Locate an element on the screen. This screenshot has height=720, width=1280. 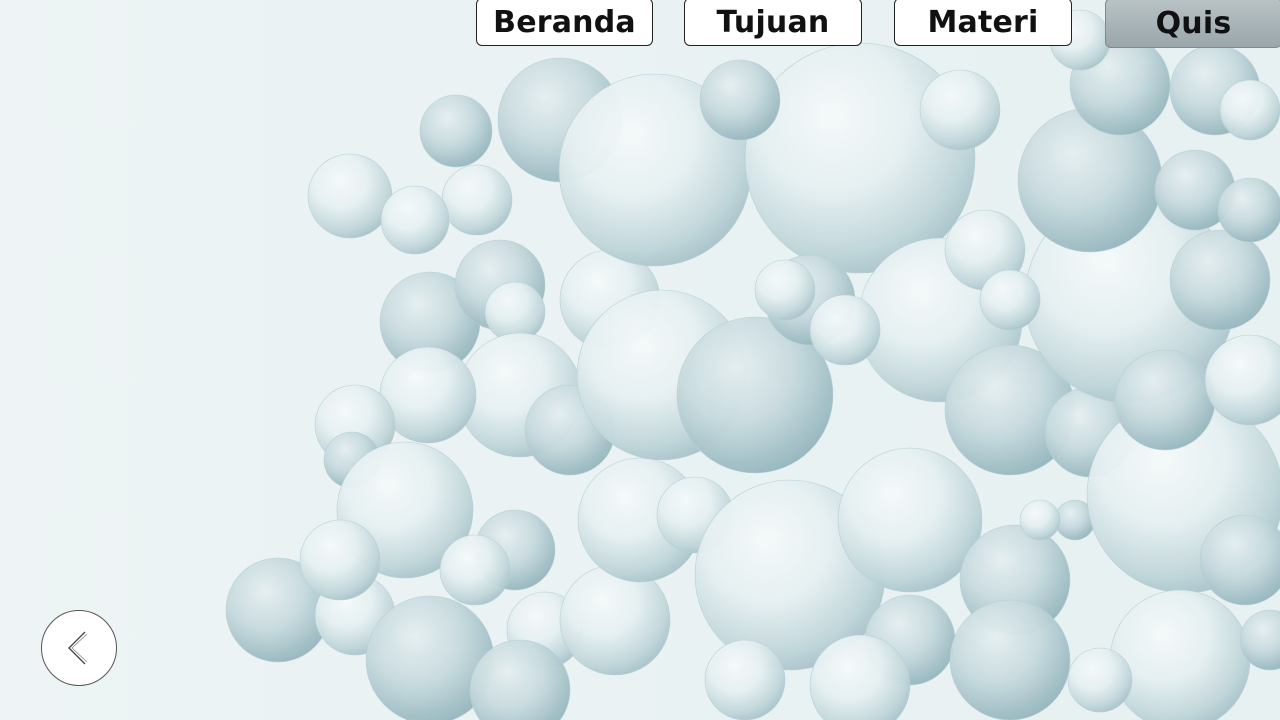
nav-button-tujuan: Tujuan is located at coordinates (773, 23).